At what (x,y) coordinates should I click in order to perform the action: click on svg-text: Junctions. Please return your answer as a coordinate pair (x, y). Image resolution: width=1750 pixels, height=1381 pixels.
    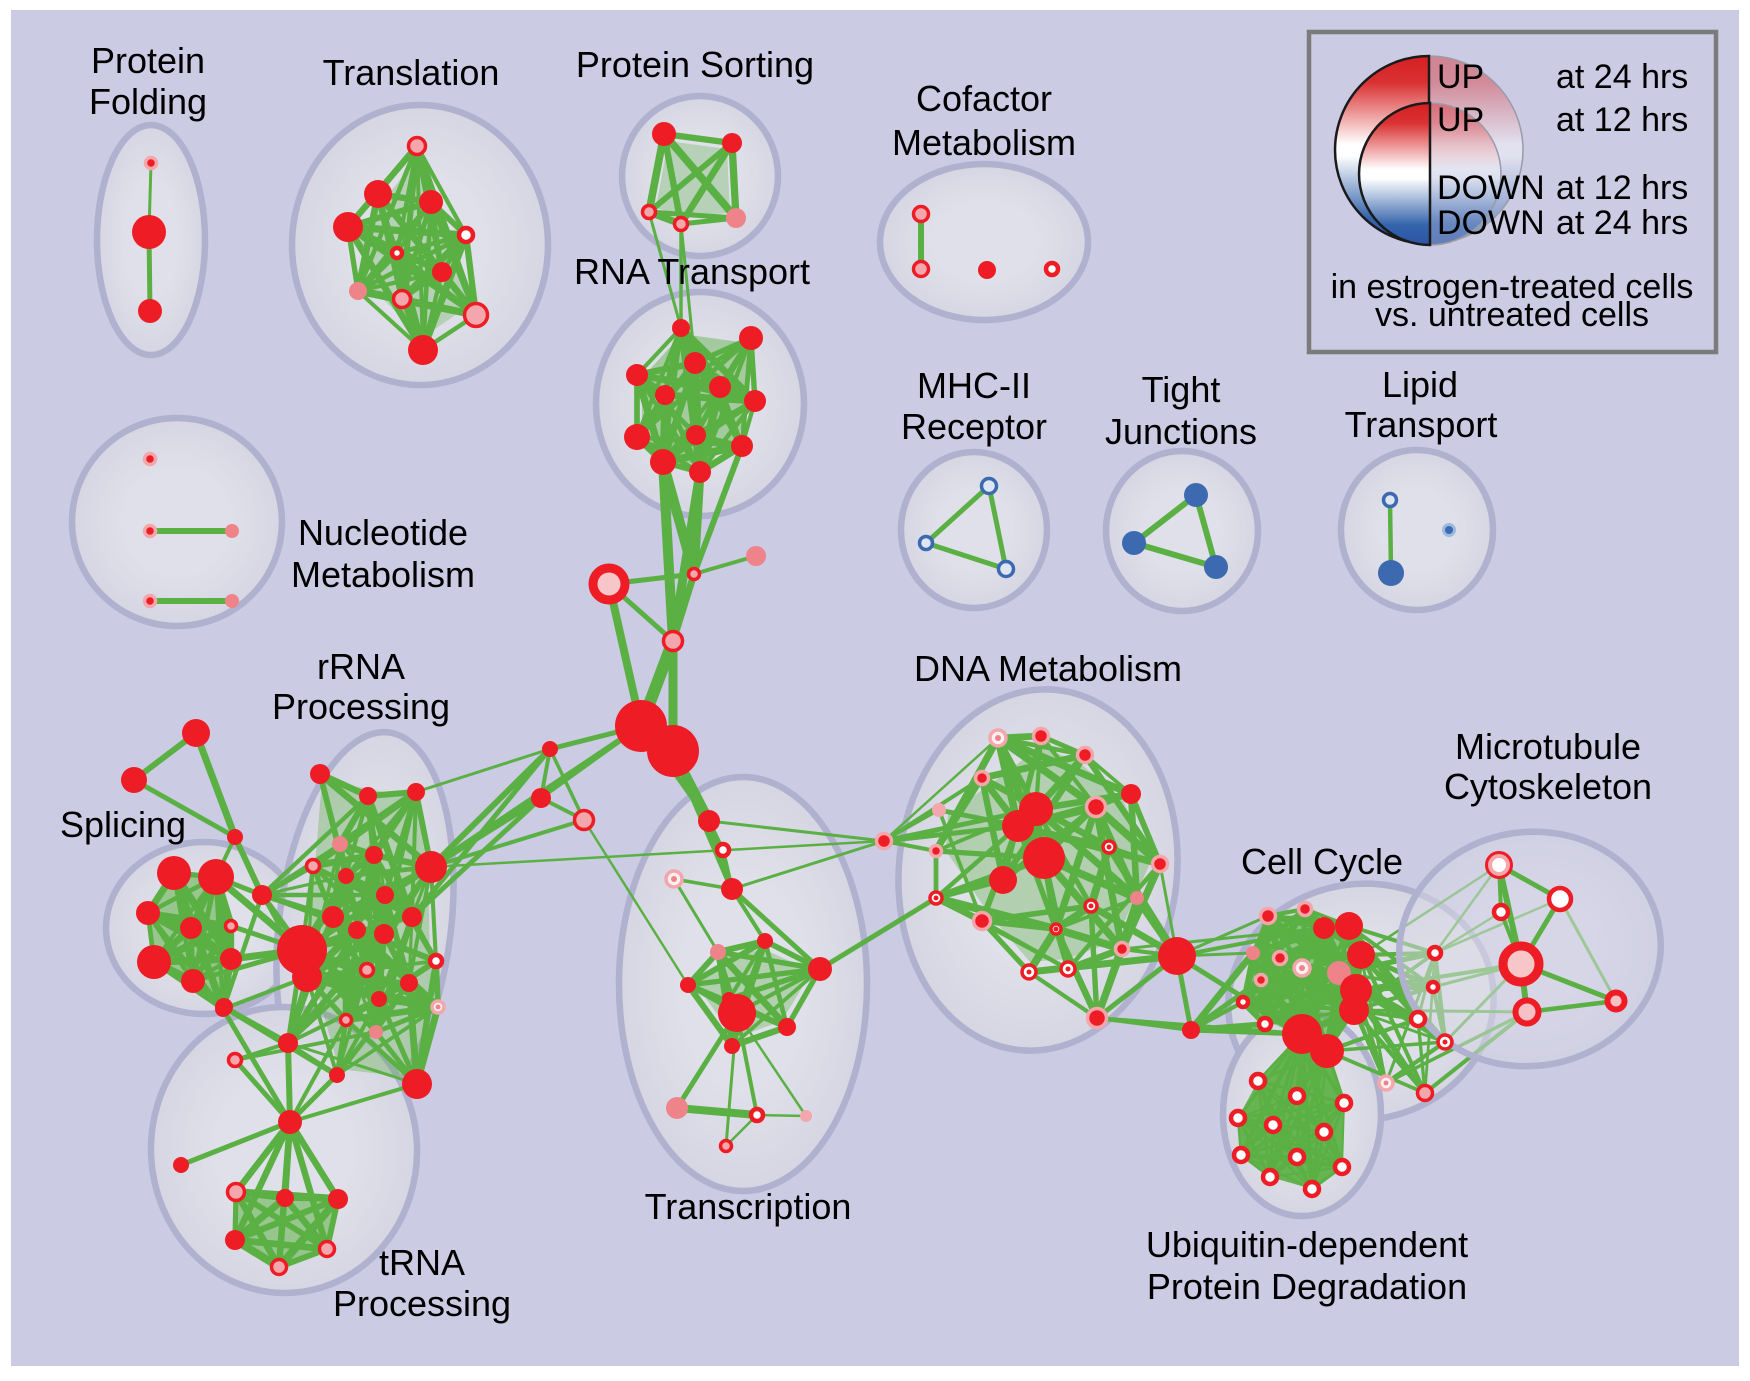
    Looking at the image, I should click on (1181, 431).